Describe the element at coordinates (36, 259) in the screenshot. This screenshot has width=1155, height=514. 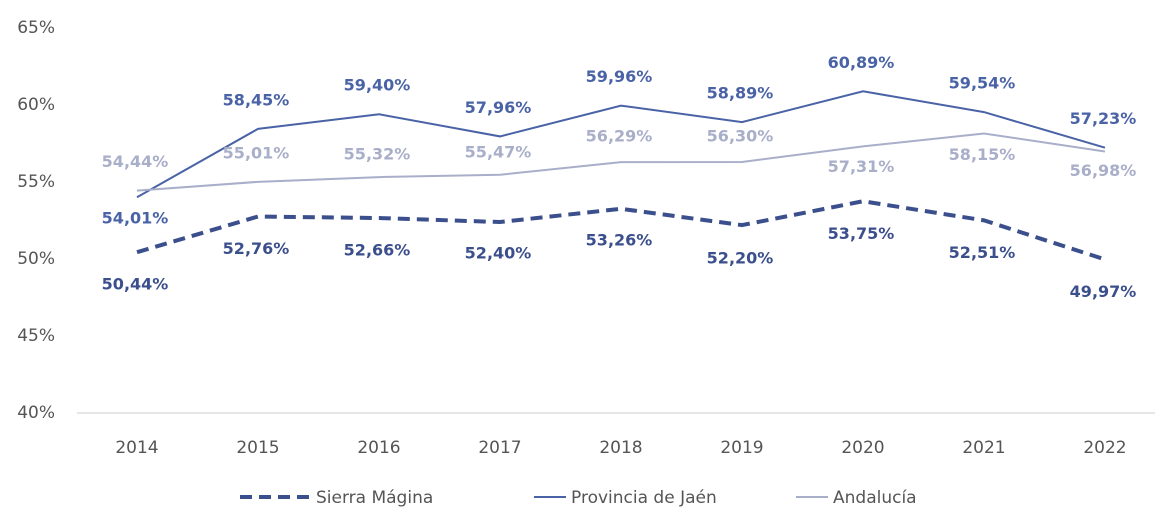
I see `y-tick-label: 50%` at that location.